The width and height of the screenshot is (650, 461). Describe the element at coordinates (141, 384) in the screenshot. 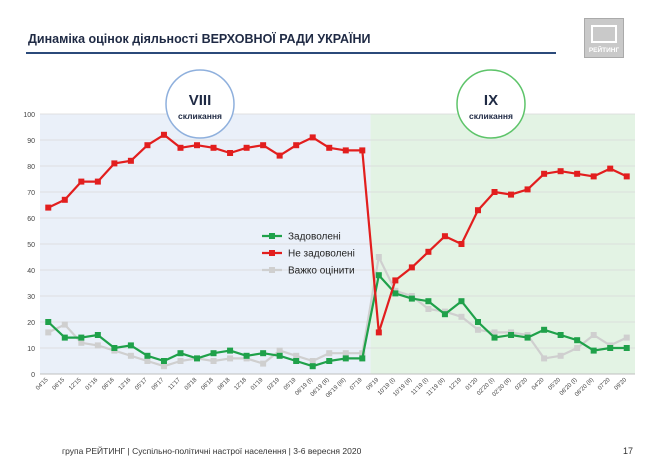

I see `x-tick-label: 05'17` at that location.